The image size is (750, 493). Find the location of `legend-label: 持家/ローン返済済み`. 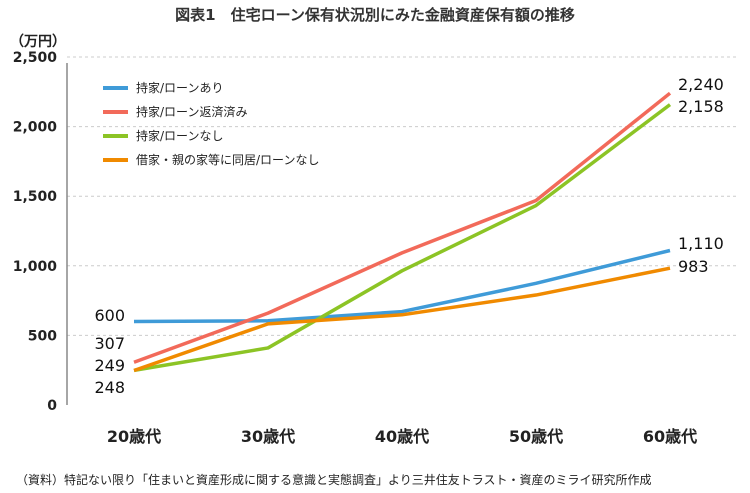

legend-label: 持家/ローン返済済み is located at coordinates (191, 111).